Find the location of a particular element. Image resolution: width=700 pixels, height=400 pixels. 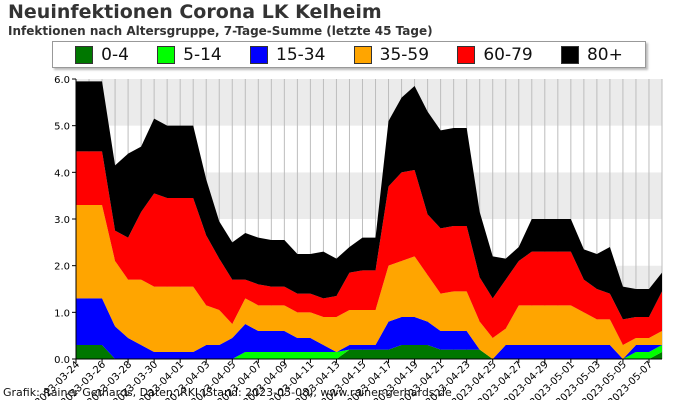

y-tick-label: 6.0 is located at coordinates (62, 80).